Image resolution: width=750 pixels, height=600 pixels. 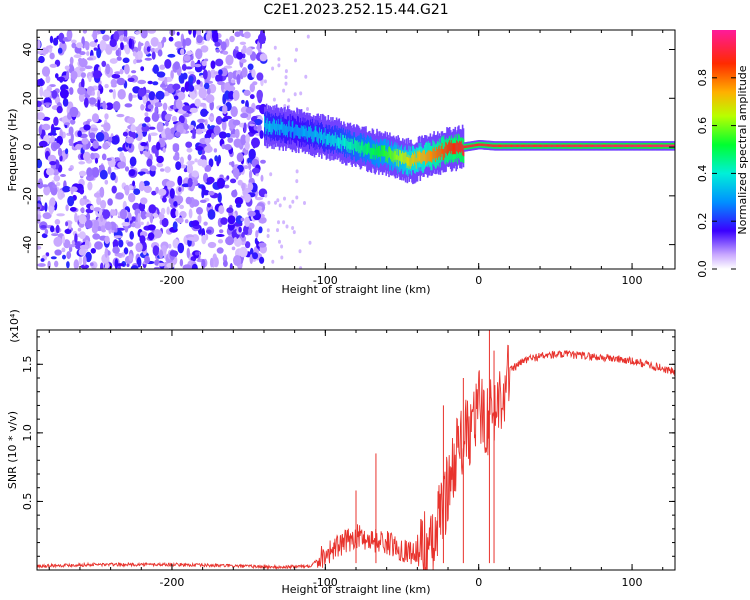 I want to click on y-tick-label: 40, so click(x=27, y=50).